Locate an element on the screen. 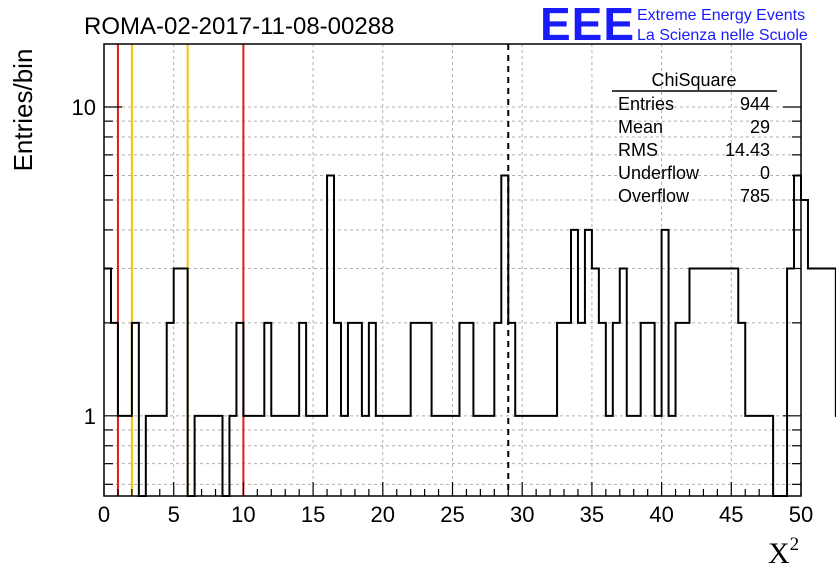  stats-label: Underflow is located at coordinates (659, 173).